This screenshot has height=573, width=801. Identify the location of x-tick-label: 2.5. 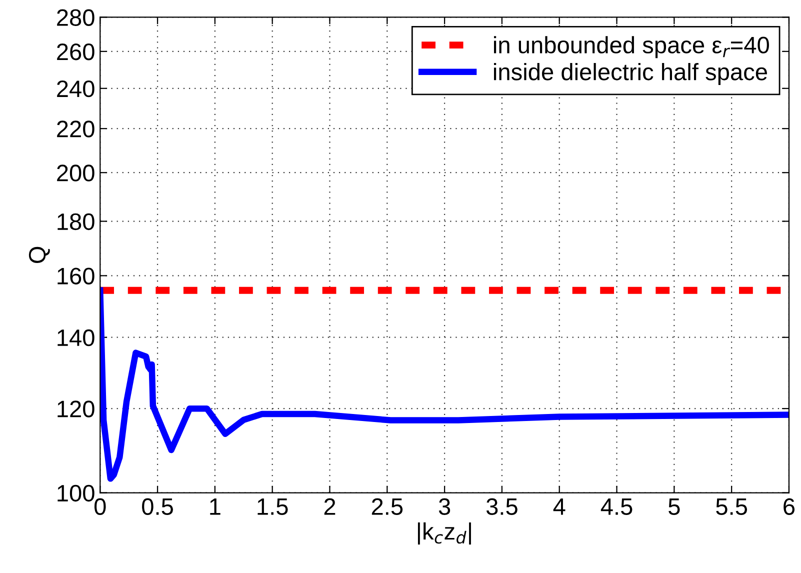
(387, 506).